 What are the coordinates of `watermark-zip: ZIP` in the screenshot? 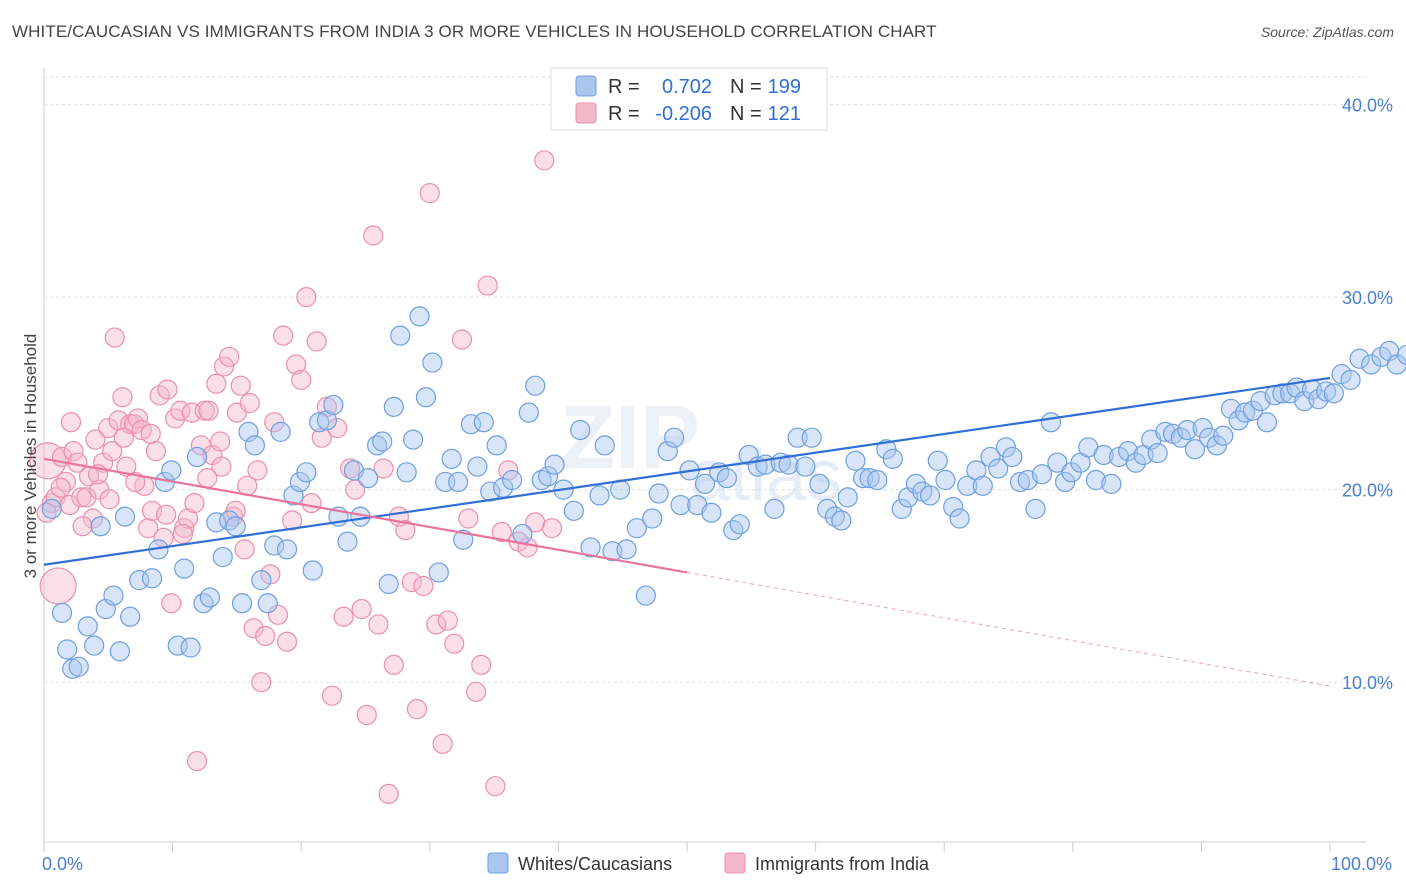 It's located at (630, 438).